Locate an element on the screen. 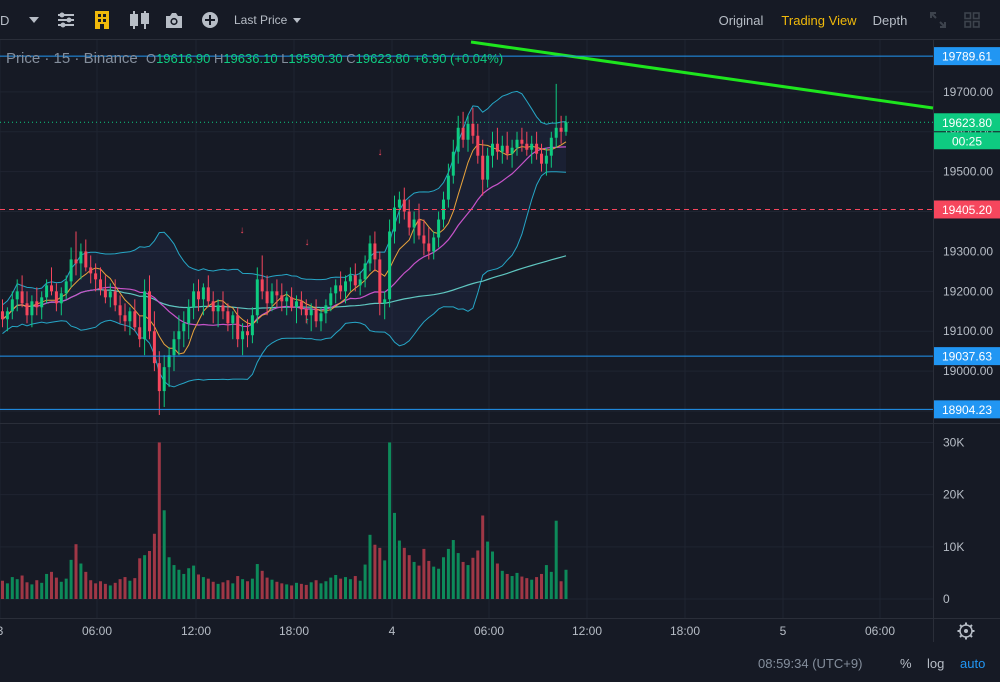 This screenshot has height=682, width=1000. exchange-building-icon is located at coordinates (102, 20).